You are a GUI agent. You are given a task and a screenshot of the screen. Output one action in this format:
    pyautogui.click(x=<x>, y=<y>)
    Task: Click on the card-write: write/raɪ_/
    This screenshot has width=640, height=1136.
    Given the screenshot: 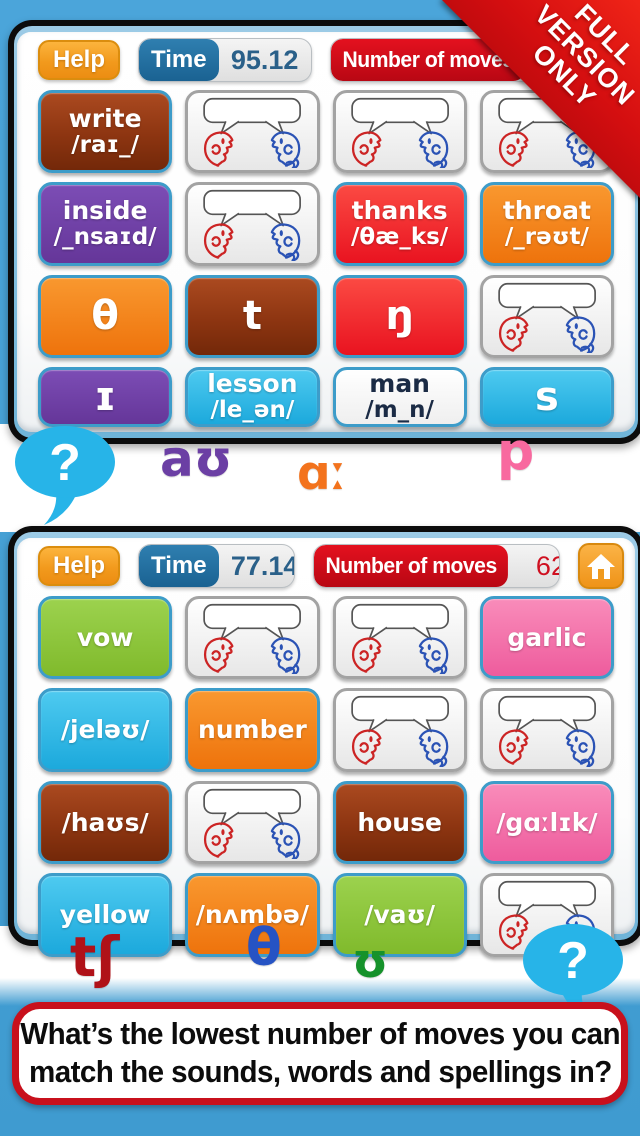 What is the action you would take?
    pyautogui.click(x=105, y=132)
    